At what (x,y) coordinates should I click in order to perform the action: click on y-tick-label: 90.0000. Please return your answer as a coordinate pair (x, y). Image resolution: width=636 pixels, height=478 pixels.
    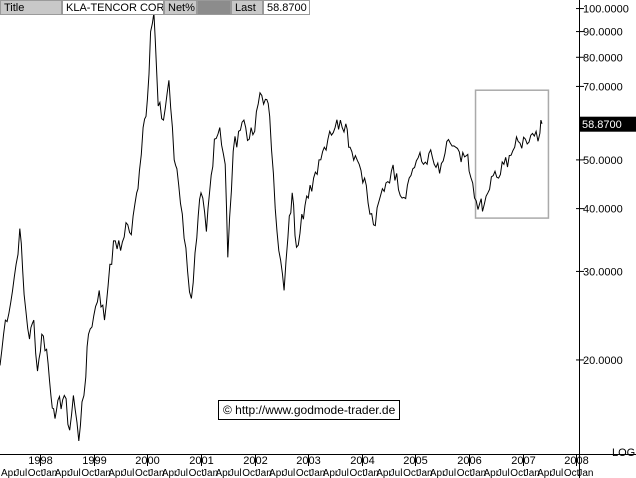
    Looking at the image, I should click on (603, 33).